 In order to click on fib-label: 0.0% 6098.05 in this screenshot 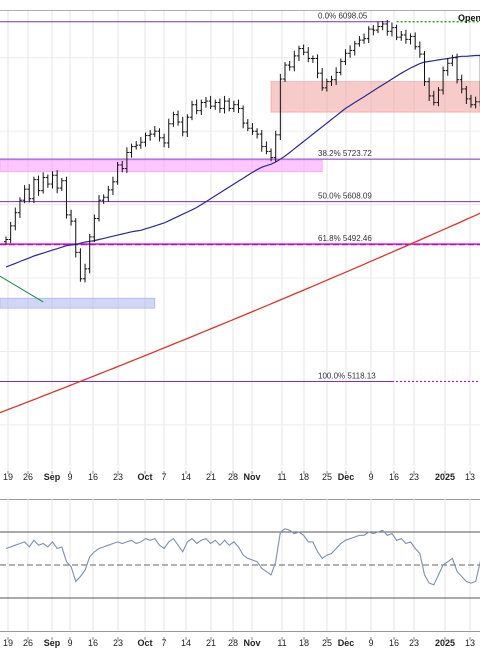, I will do `click(343, 16)`.